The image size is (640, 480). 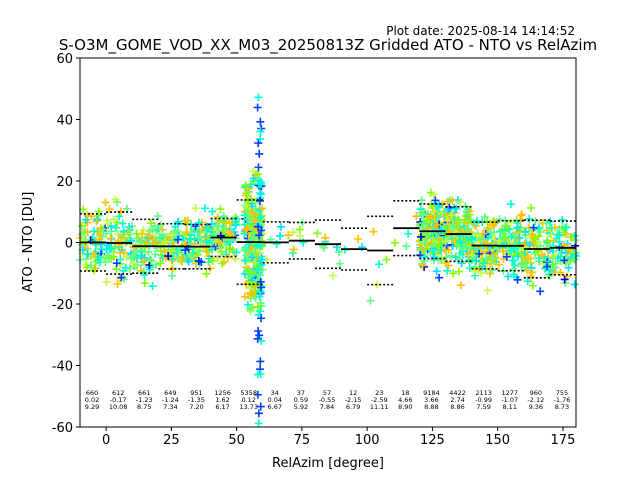 What do you see at coordinates (236, 440) in the screenshot?
I see `x-tick-label: 50` at bounding box center [236, 440].